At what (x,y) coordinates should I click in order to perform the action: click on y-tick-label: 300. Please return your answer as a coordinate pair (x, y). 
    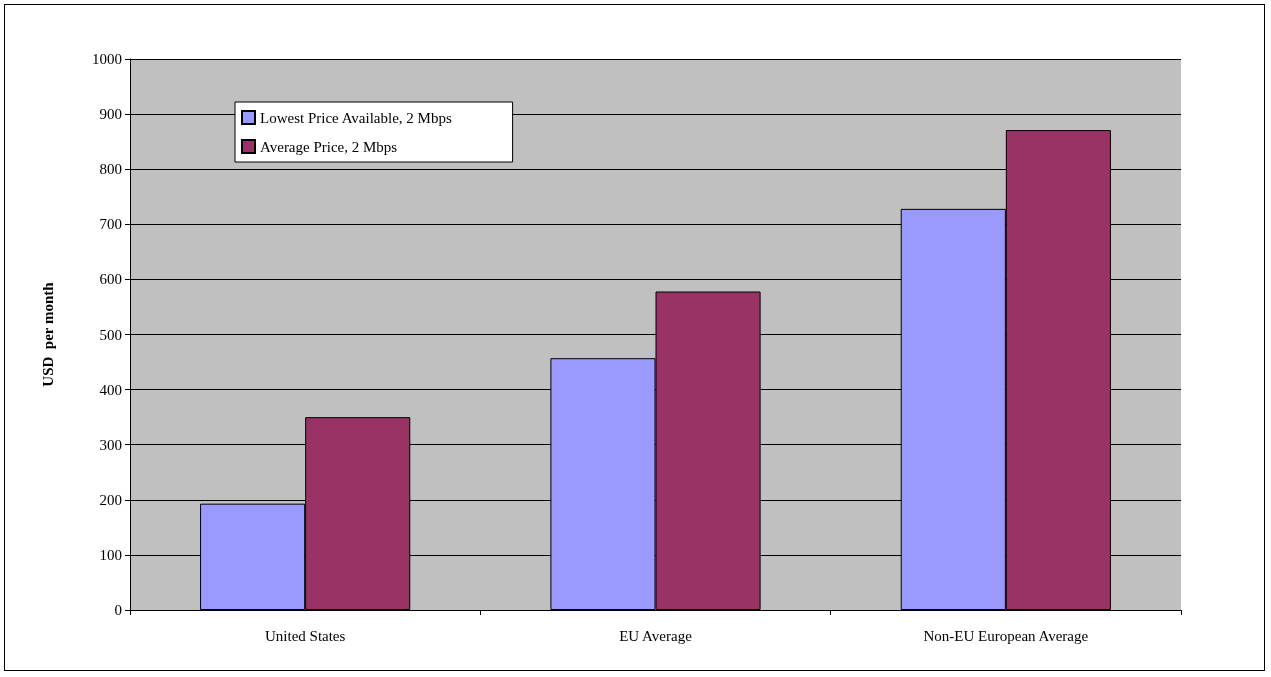
    Looking at the image, I should click on (110, 444).